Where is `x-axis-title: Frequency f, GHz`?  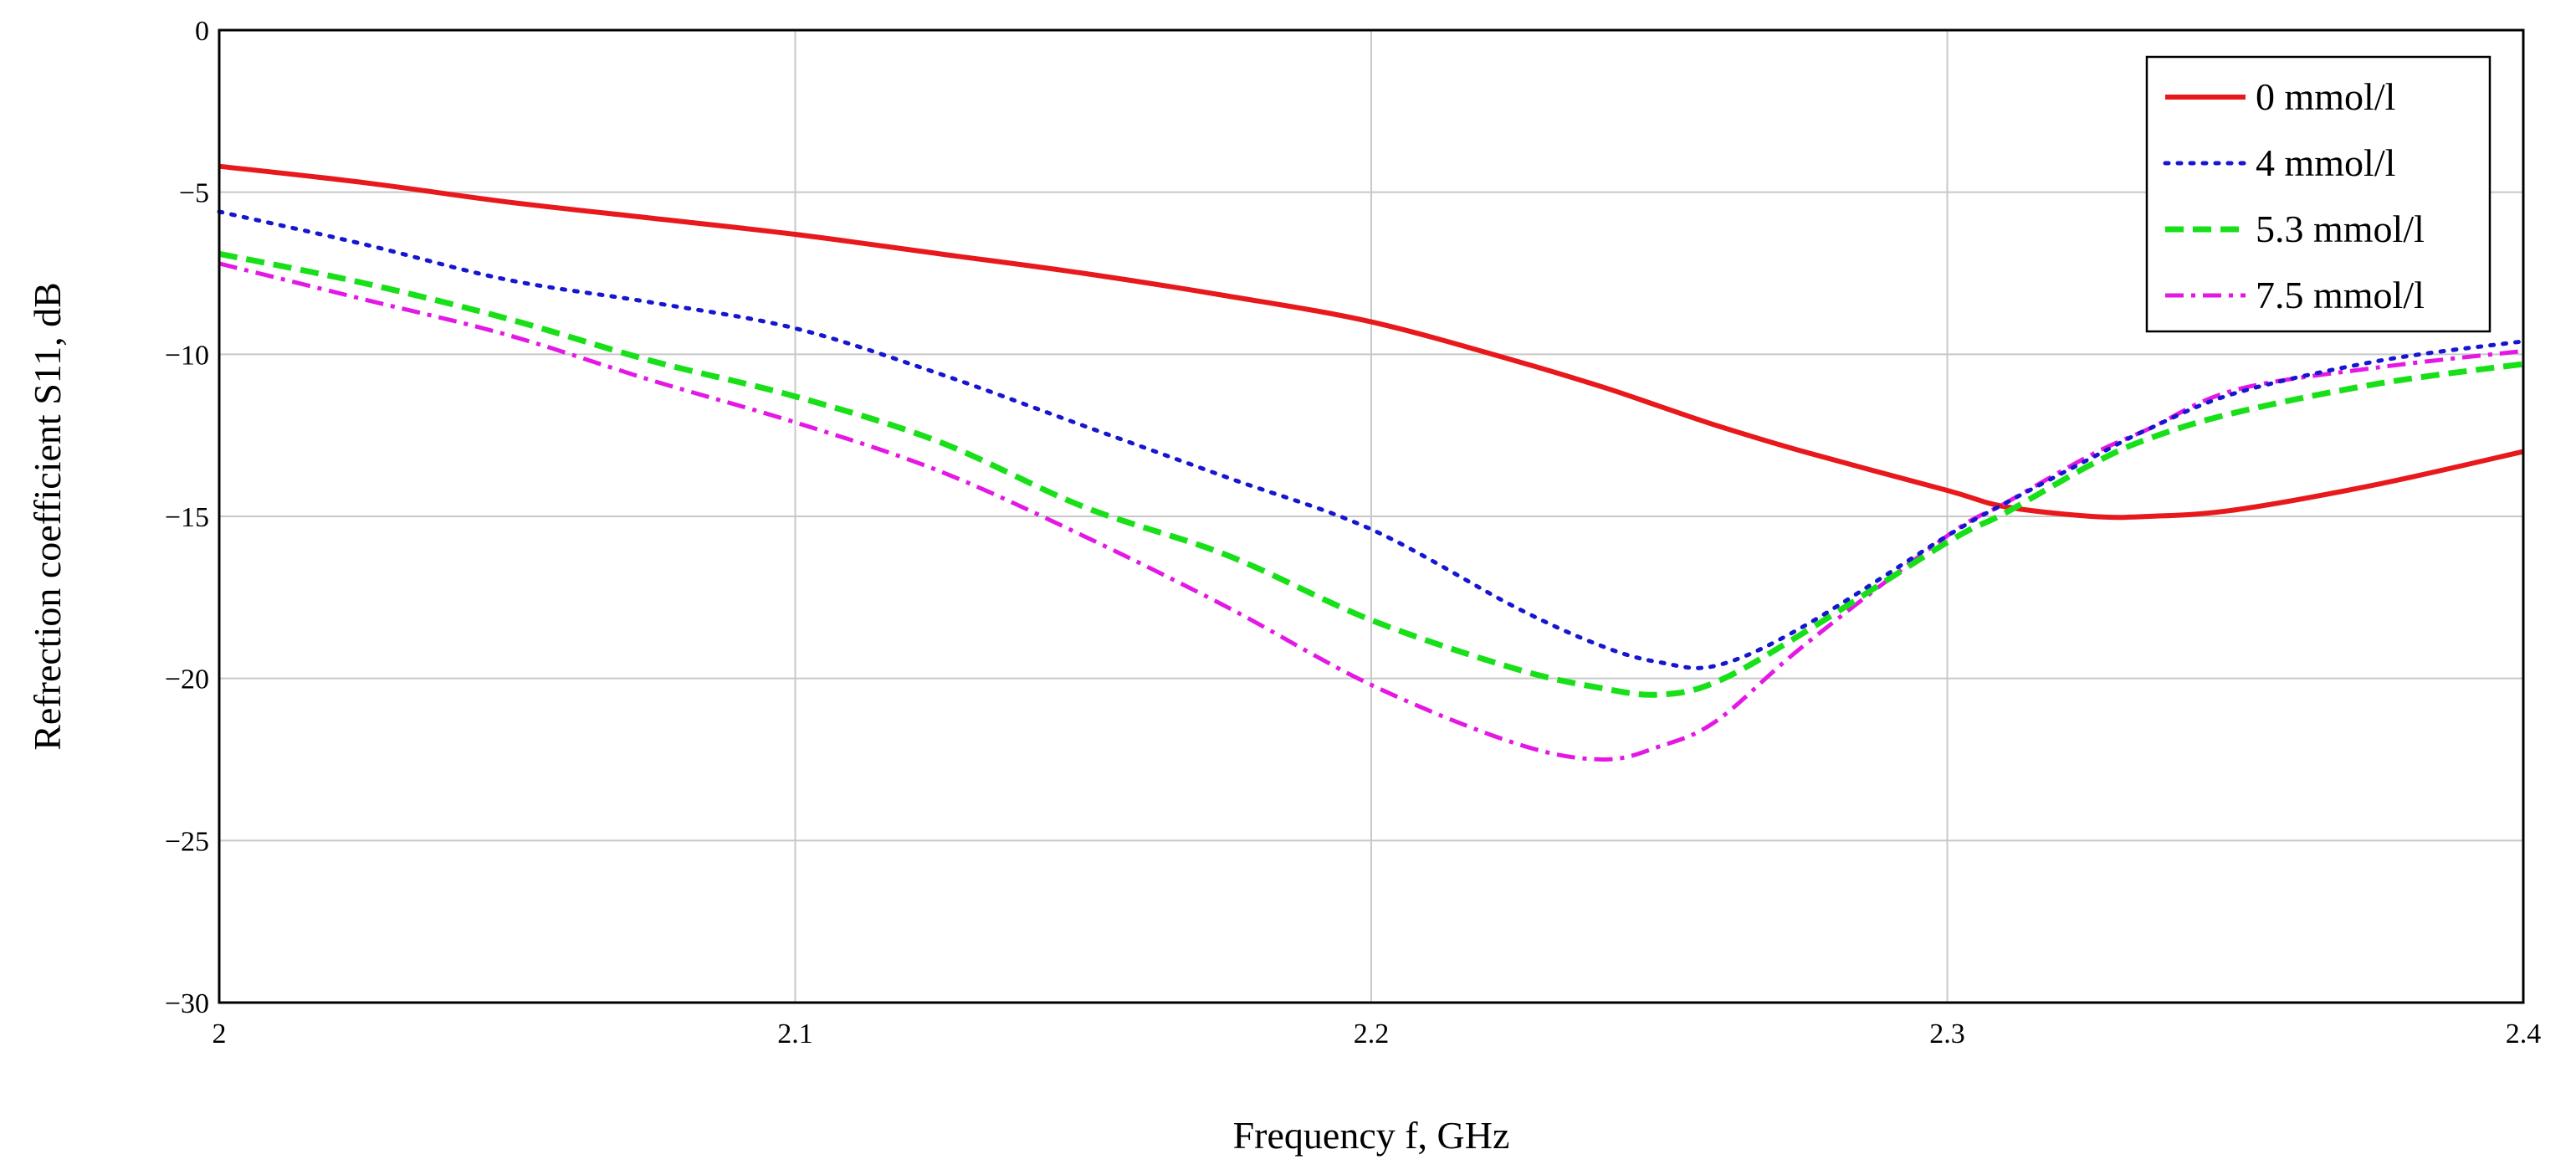 x-axis-title: Frequency f, GHz is located at coordinates (1372, 1135).